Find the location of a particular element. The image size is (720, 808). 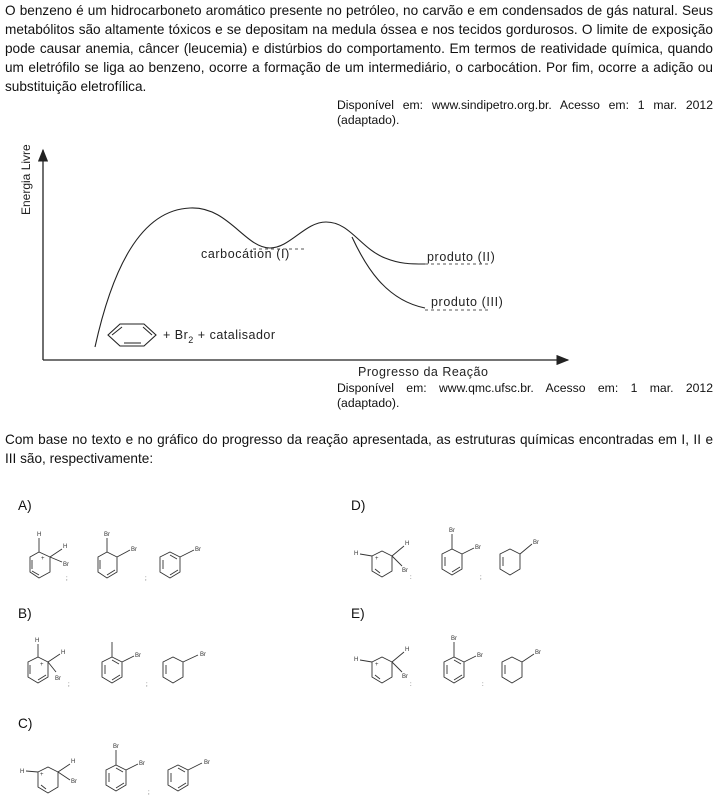

product-2-label: produto (II) is located at coordinates (461, 257).